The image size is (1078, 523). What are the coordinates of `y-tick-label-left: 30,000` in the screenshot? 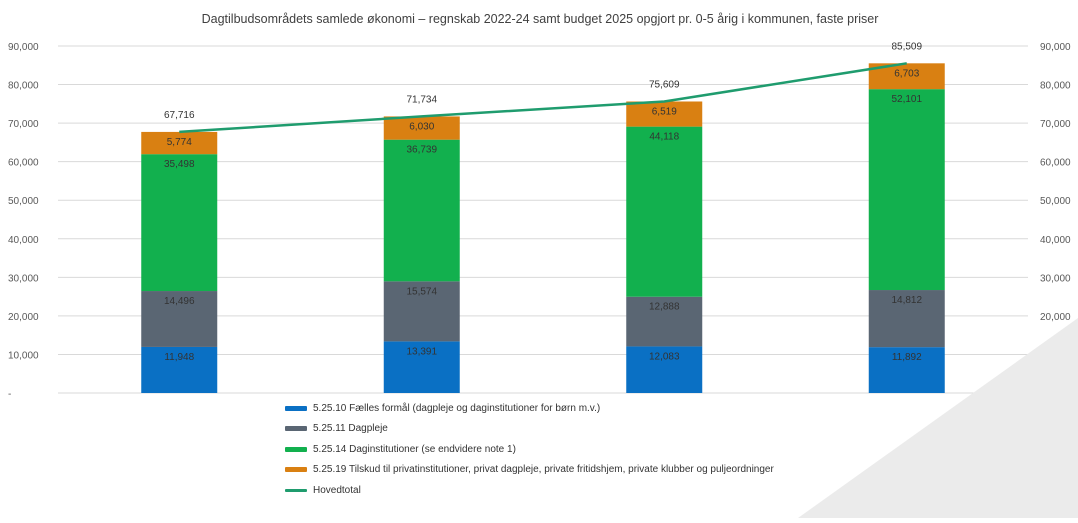 It's located at (23, 278).